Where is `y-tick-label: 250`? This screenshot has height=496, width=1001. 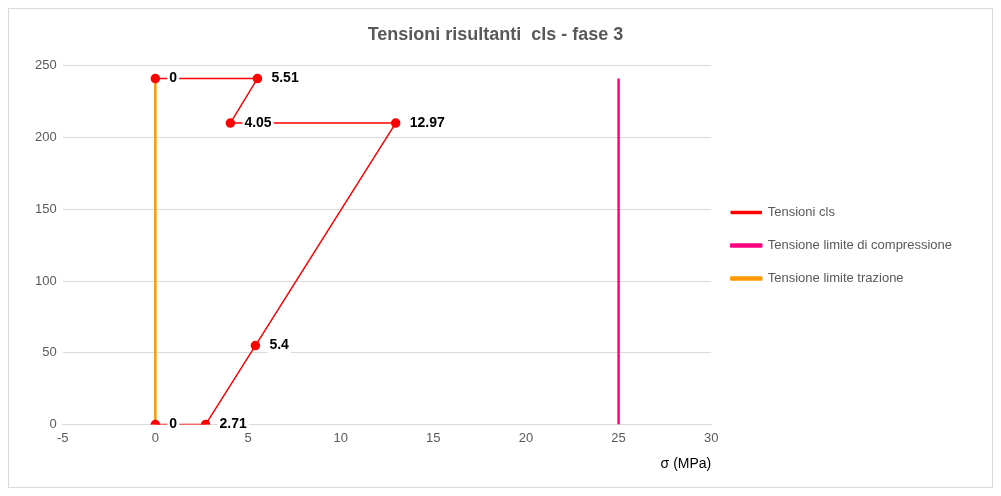
y-tick-label: 250 is located at coordinates (45, 65).